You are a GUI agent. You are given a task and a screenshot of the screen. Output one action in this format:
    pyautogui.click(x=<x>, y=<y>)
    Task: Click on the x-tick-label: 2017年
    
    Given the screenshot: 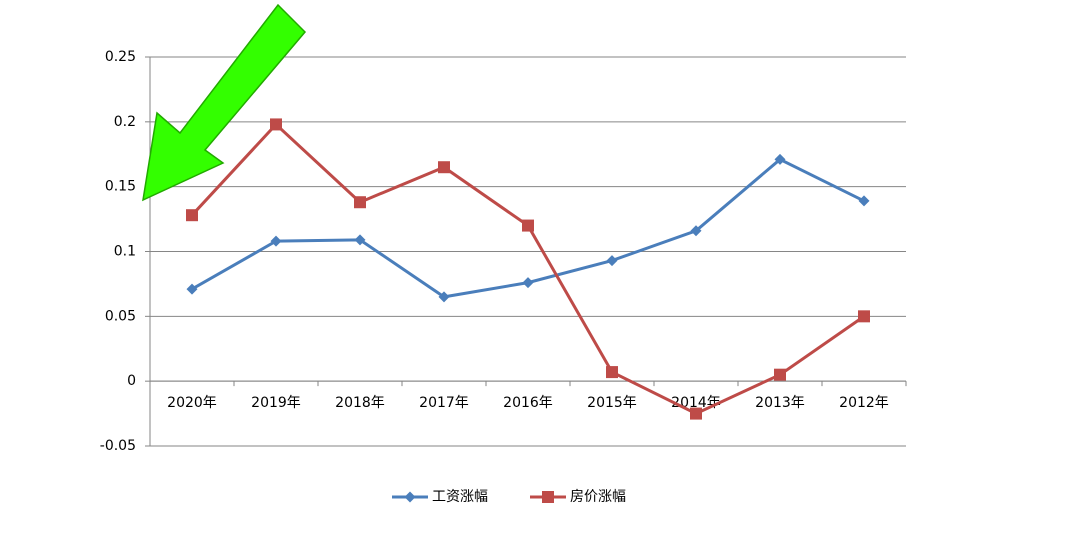 What is the action you would take?
    pyautogui.click(x=444, y=403)
    